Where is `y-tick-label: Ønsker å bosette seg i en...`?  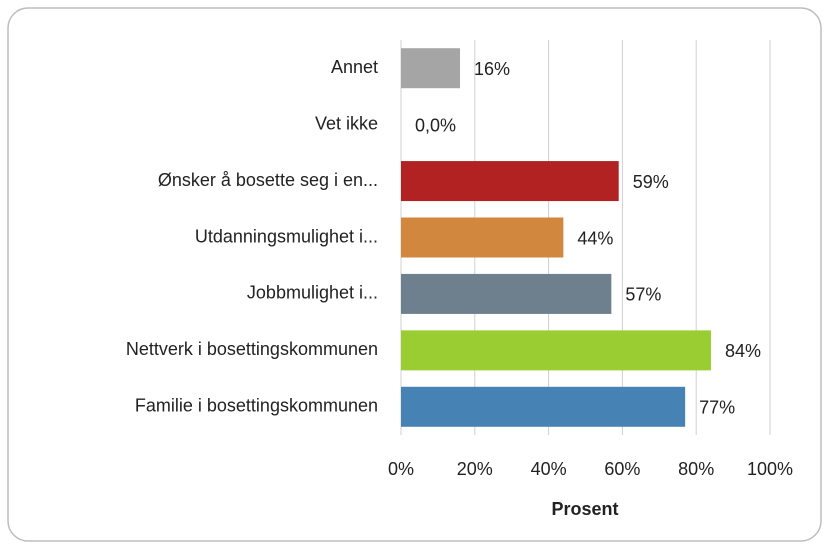 y-tick-label: Ønsker å bosette seg i en... is located at coordinates (268, 180).